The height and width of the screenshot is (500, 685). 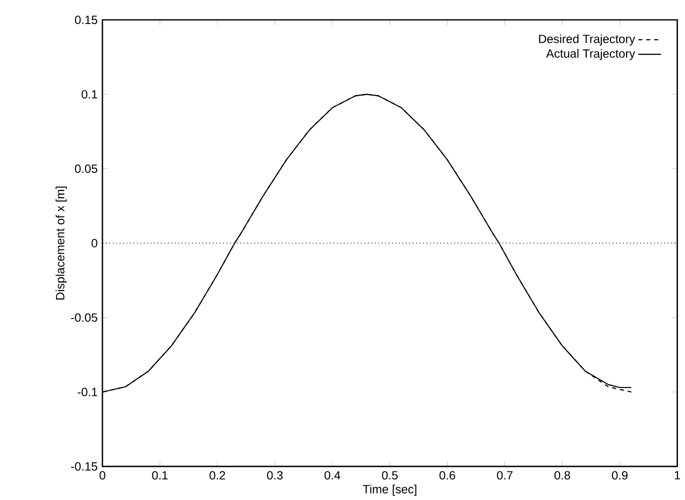 What do you see at coordinates (95, 243) in the screenshot?
I see `y-tick-label: 0` at bounding box center [95, 243].